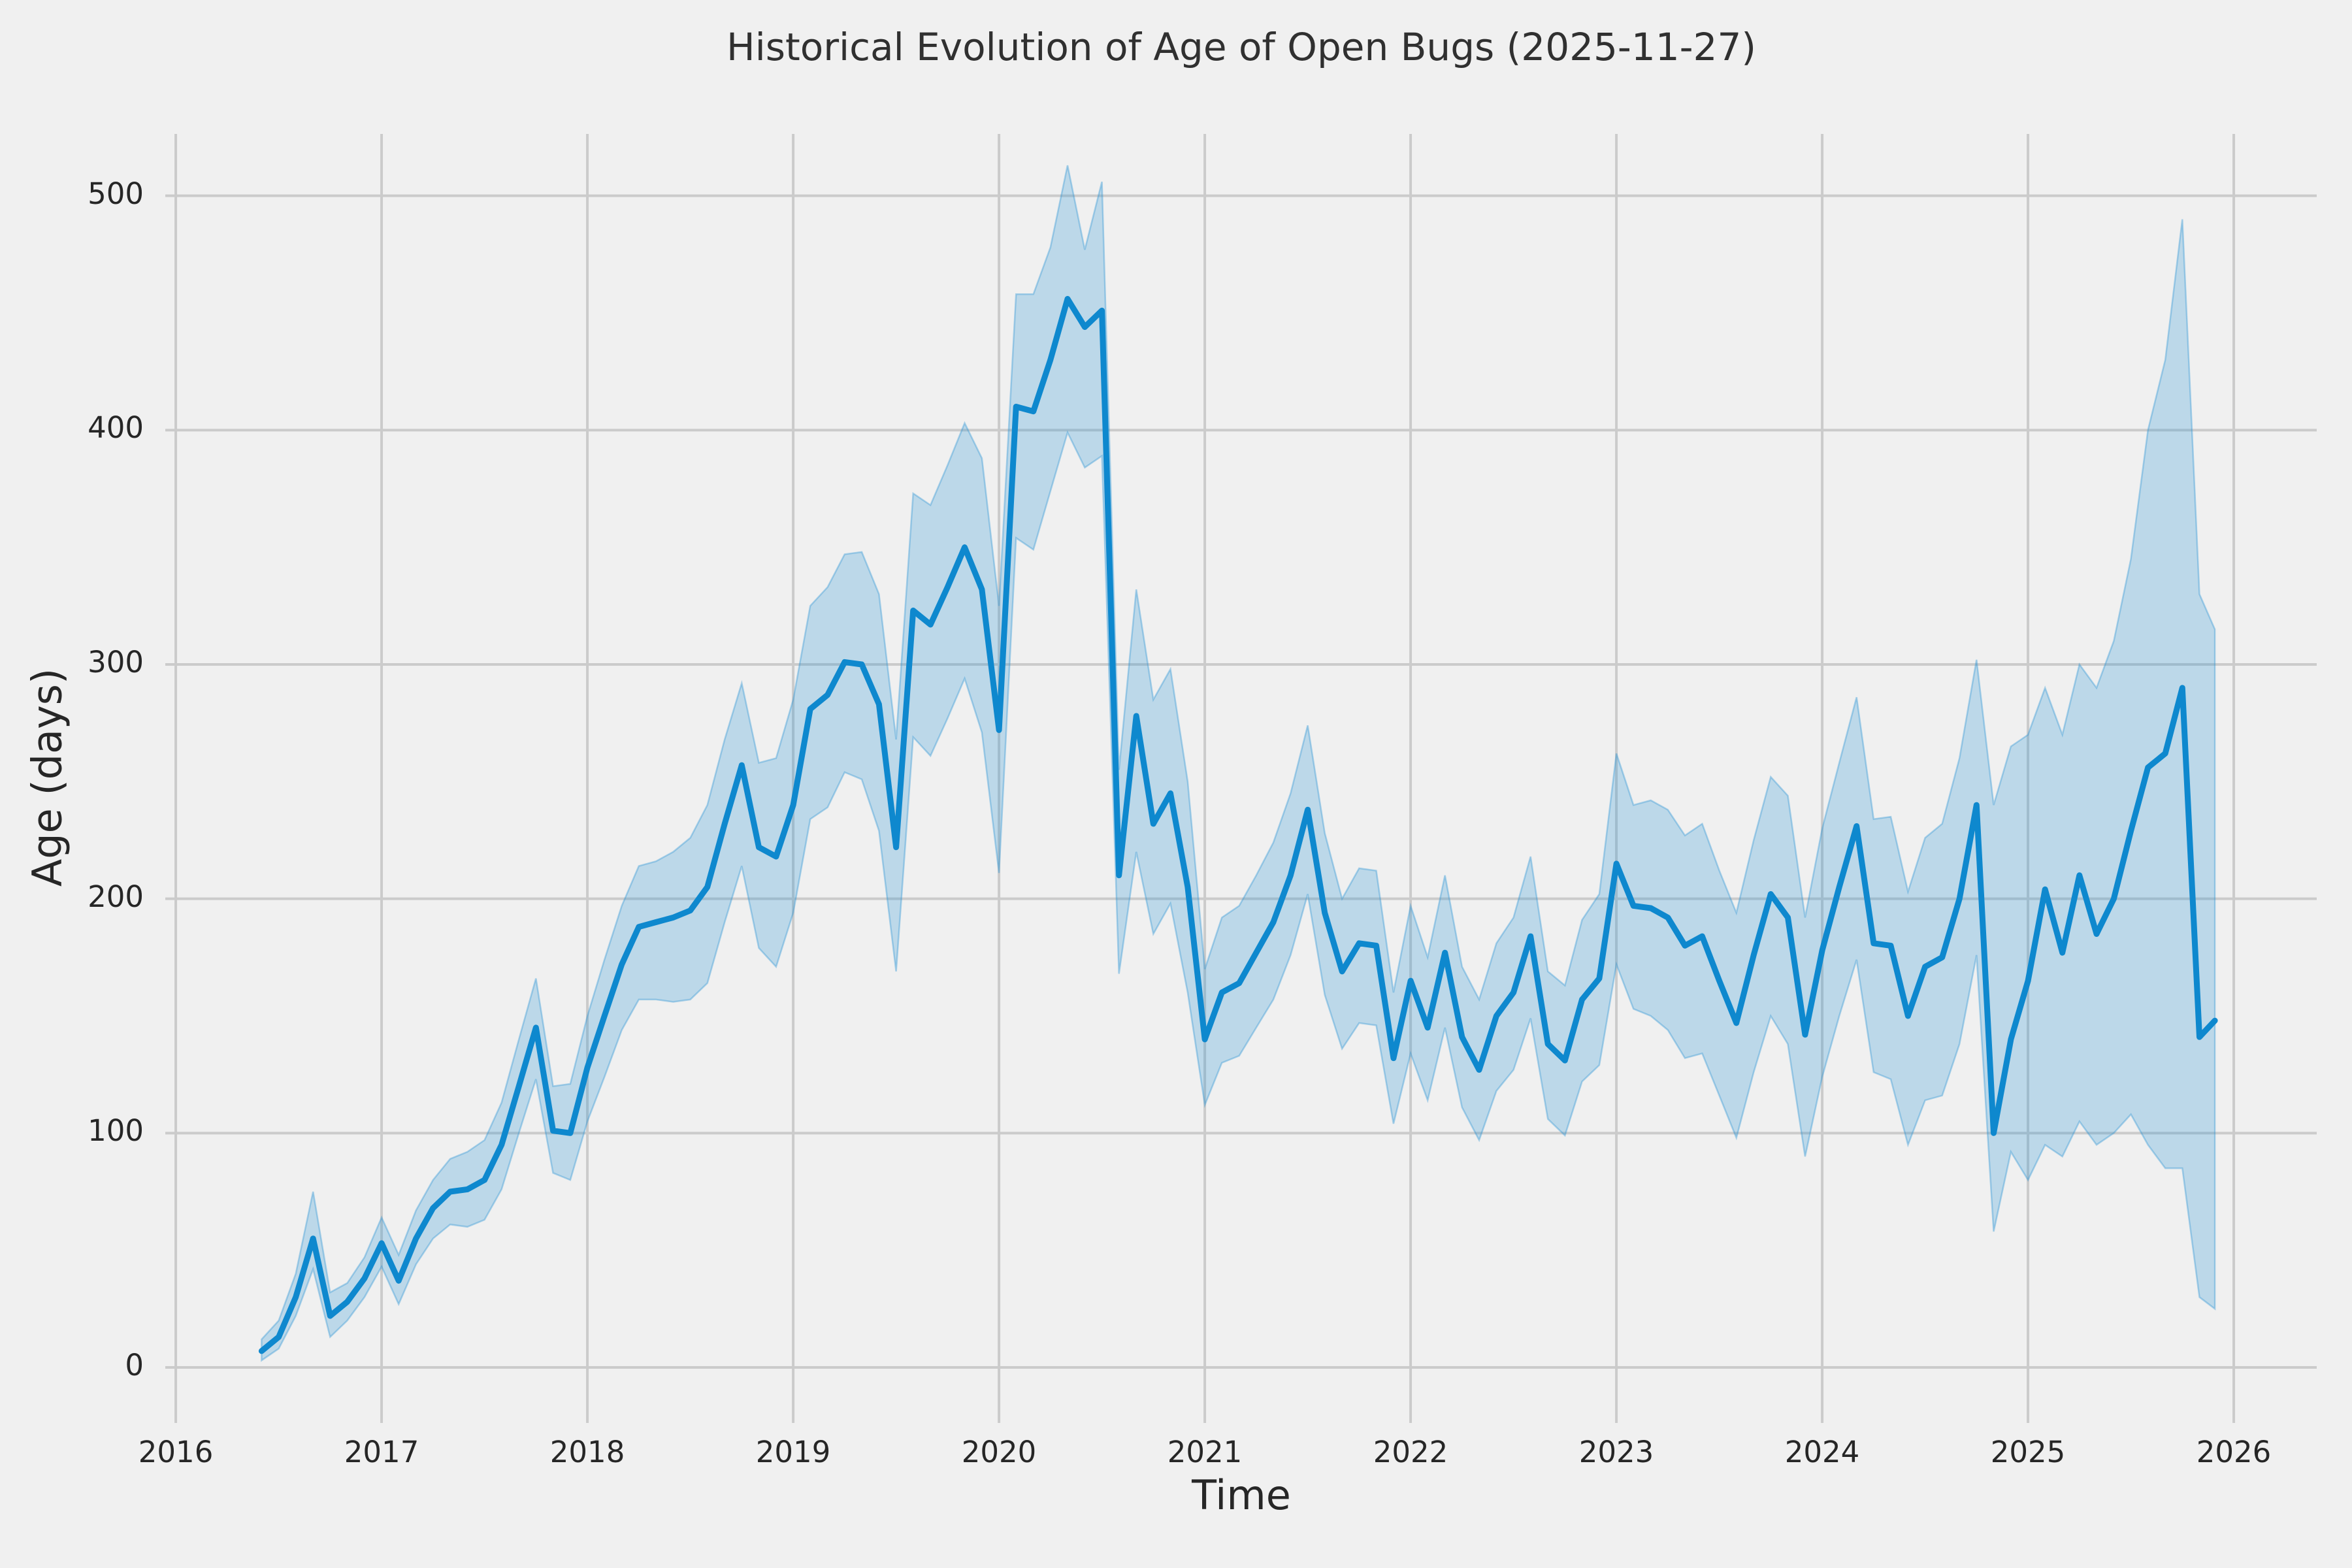 The width and height of the screenshot is (2352, 1568). What do you see at coordinates (793, 1452) in the screenshot?
I see `x-tick-label-2019: 2019` at bounding box center [793, 1452].